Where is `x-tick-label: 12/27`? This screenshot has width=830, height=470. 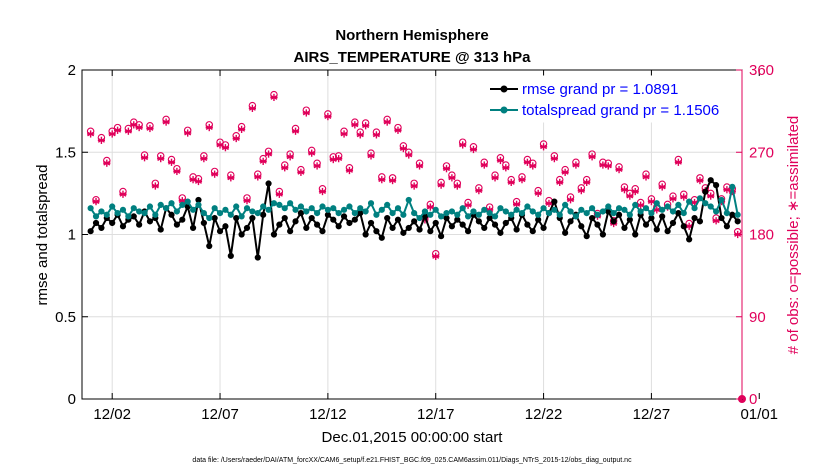 x-tick-label: 12/27 is located at coordinates (652, 414).